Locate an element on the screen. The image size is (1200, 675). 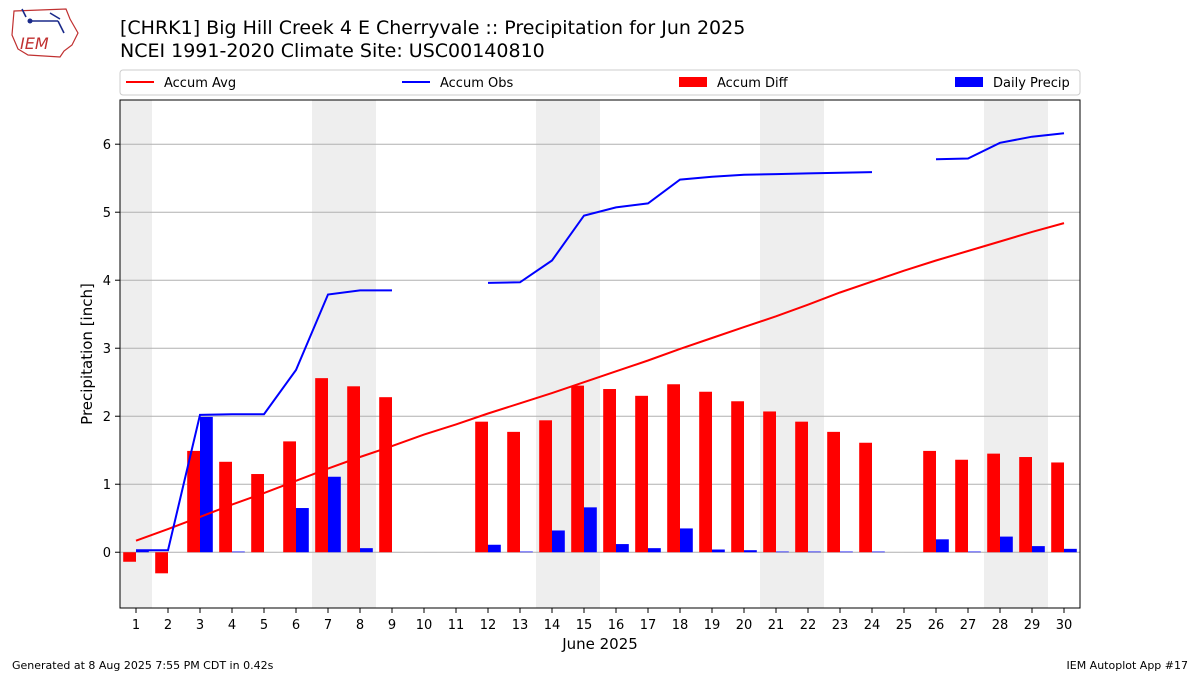
y-tick-label: 0 is located at coordinates (107, 553).